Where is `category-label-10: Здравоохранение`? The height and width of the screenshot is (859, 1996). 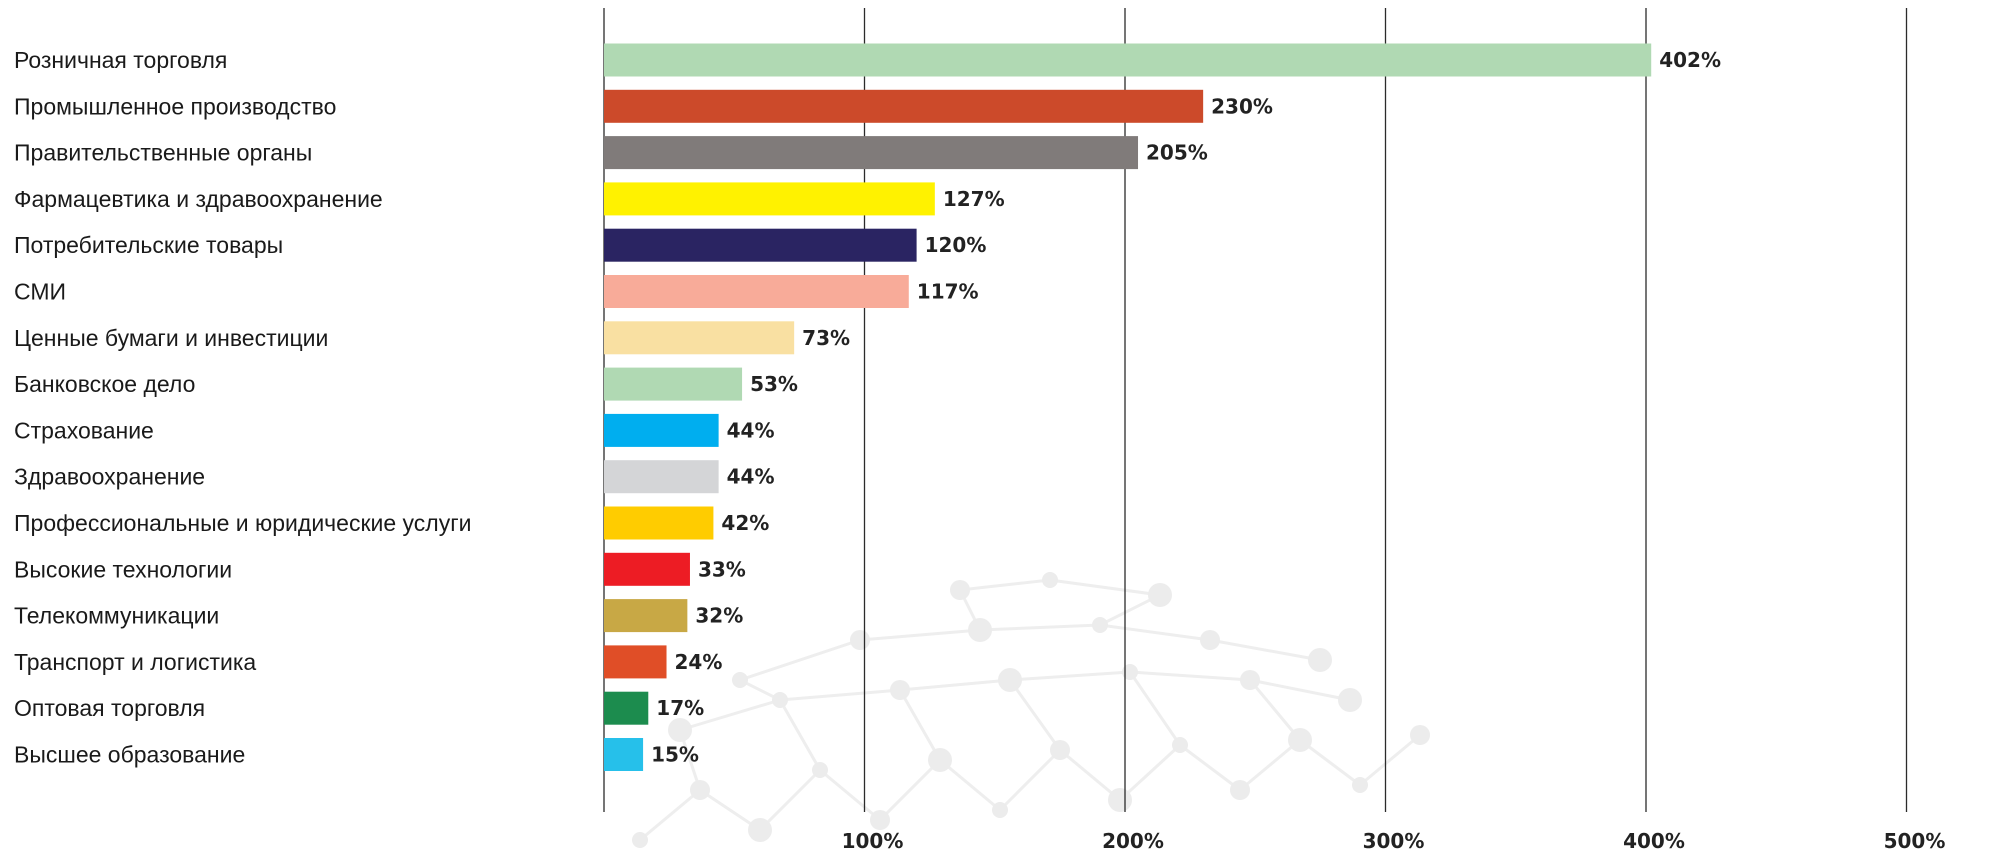 category-label-10: Здравоохранение is located at coordinates (109, 477).